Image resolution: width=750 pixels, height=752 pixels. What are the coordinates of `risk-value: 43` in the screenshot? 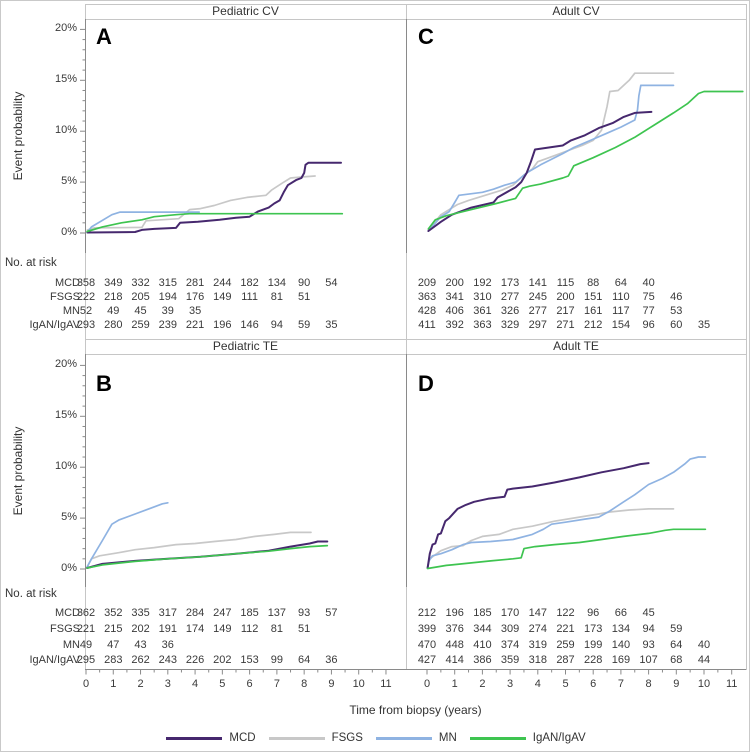 It's located at (140, 645).